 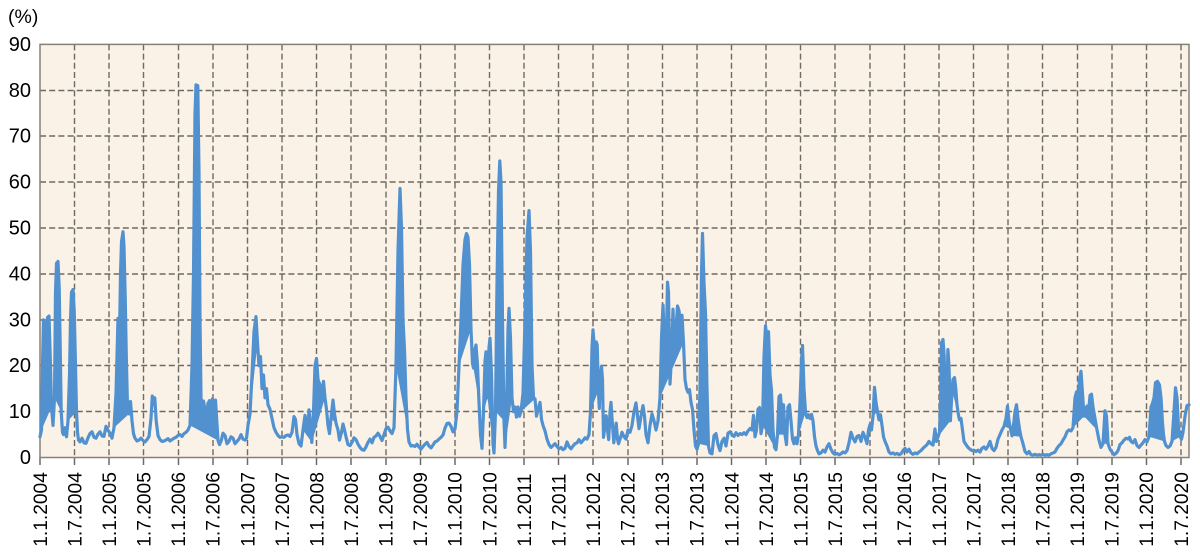 What do you see at coordinates (387, 509) in the screenshot?
I see `svg-text: 1.1.2009` at bounding box center [387, 509].